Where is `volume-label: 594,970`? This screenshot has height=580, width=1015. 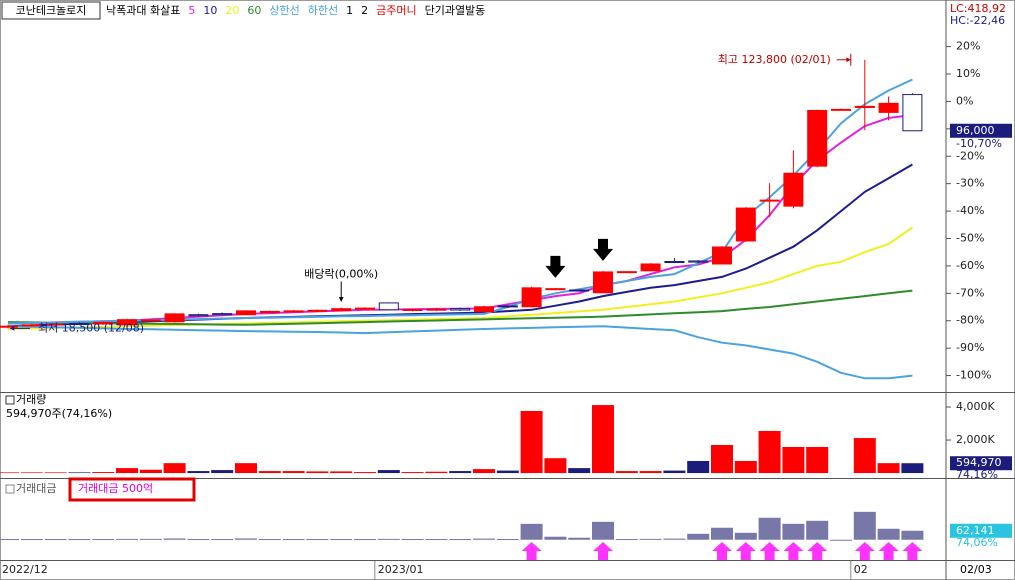 volume-label: 594,970 is located at coordinates (979, 462).